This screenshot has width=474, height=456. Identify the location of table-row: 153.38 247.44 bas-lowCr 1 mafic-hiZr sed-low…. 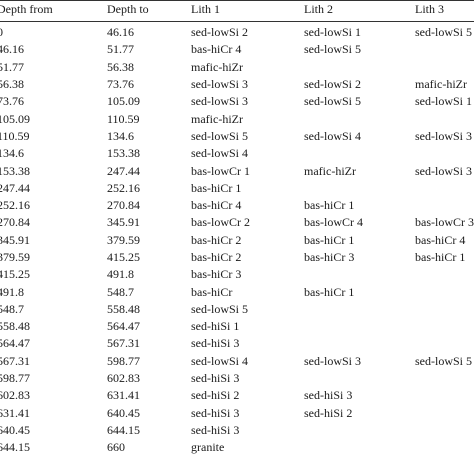
(237, 170).